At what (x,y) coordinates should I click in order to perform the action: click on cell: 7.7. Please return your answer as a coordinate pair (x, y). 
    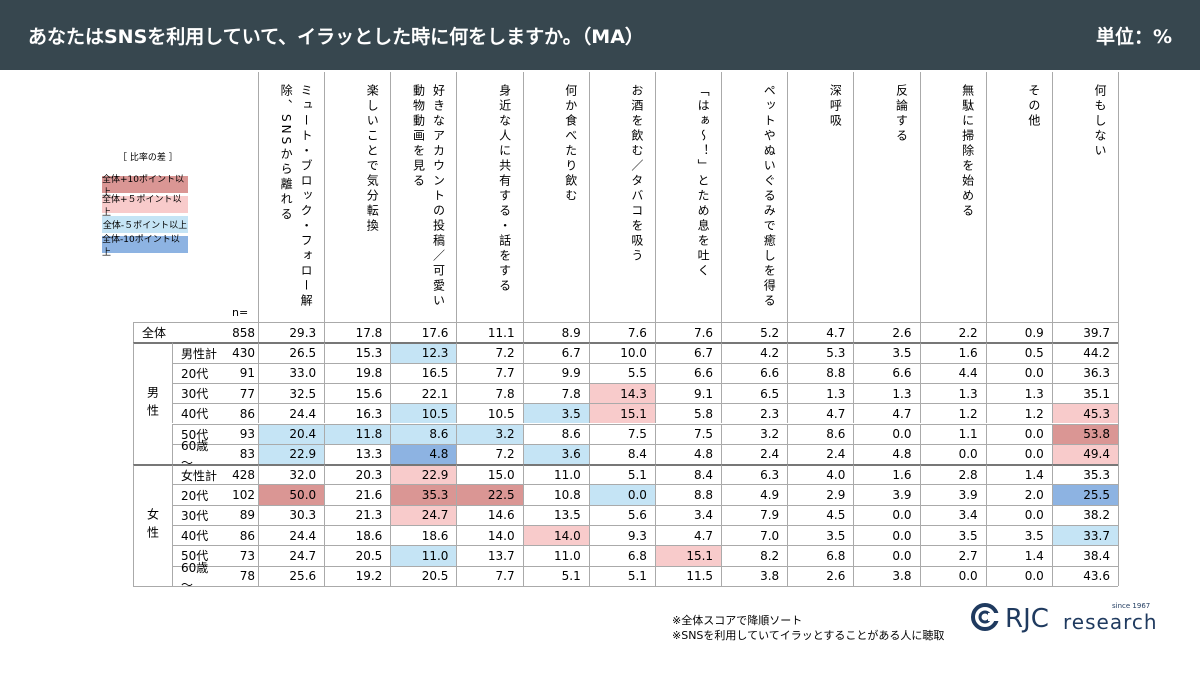
    Looking at the image, I should click on (489, 575).